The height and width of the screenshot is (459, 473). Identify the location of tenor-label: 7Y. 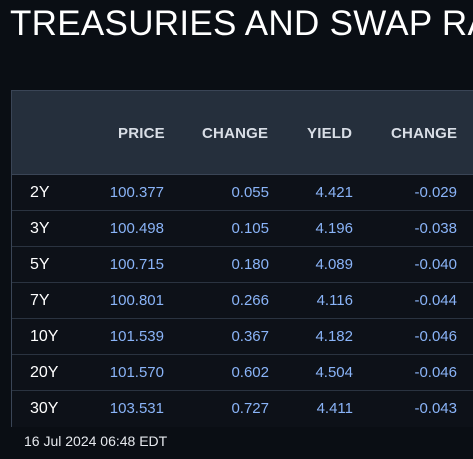
(40, 300).